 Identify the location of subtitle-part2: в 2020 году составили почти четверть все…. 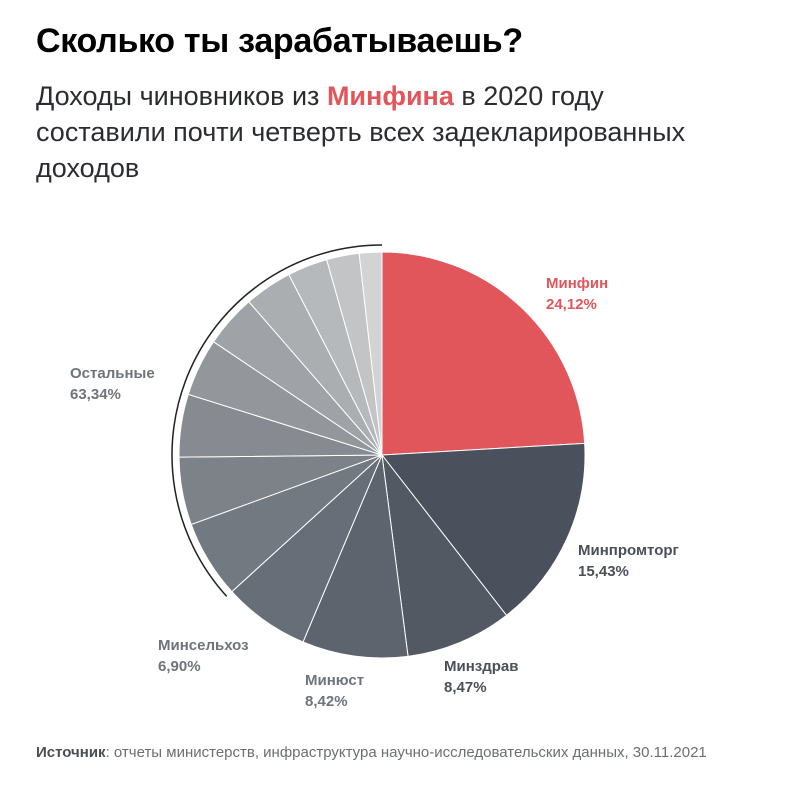
(361, 132).